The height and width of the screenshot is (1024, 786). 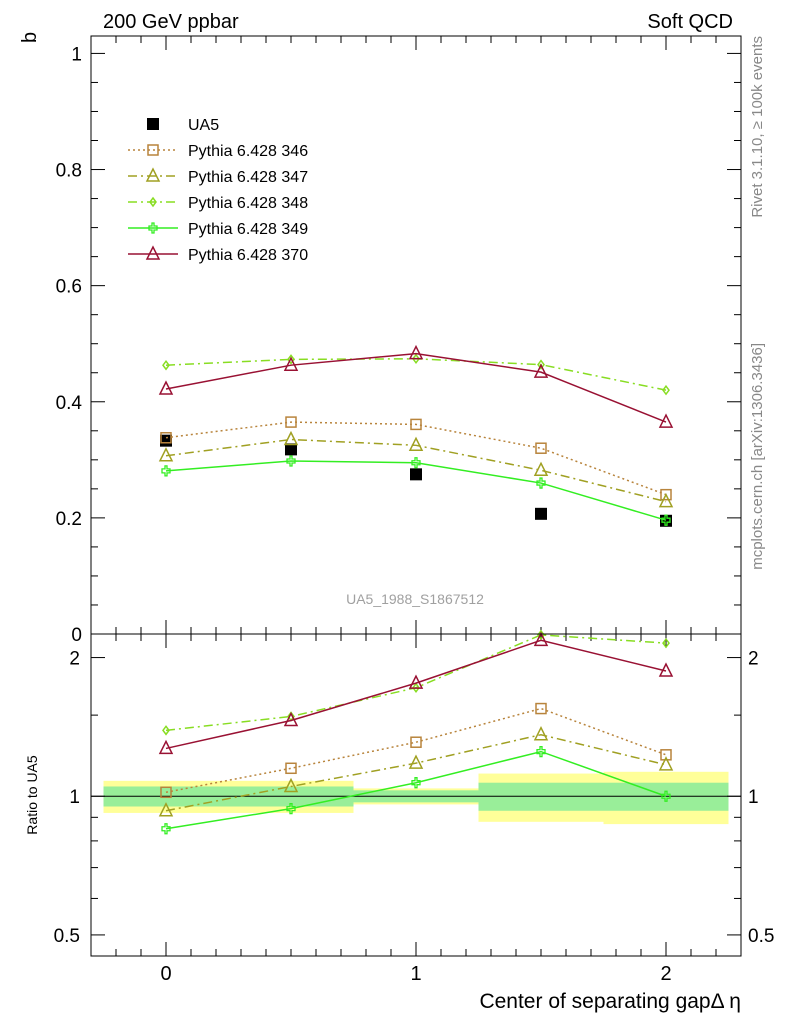 What do you see at coordinates (32, 795) in the screenshot?
I see `ratio-ylabel: Ratio to UA5` at bounding box center [32, 795].